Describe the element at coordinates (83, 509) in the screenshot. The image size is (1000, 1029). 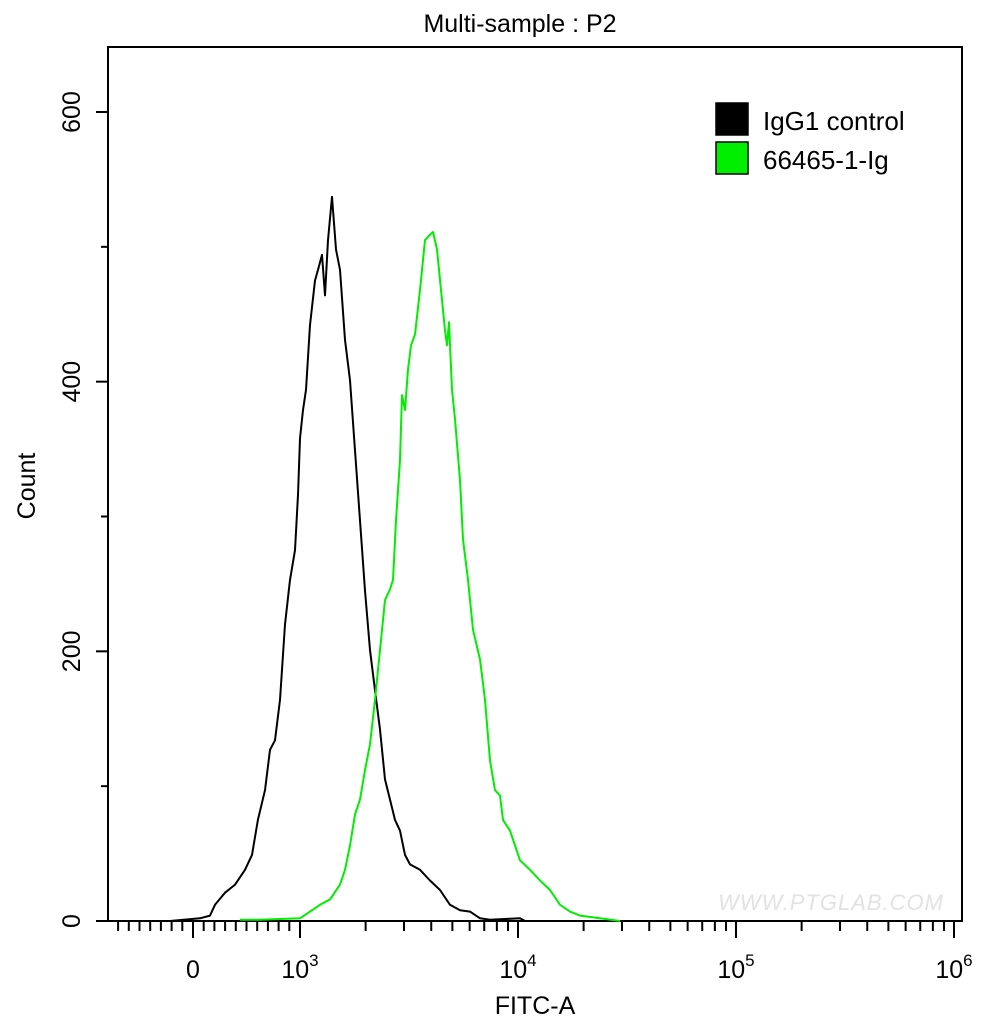
I see `y-axis: 0 200 400 600` at that location.